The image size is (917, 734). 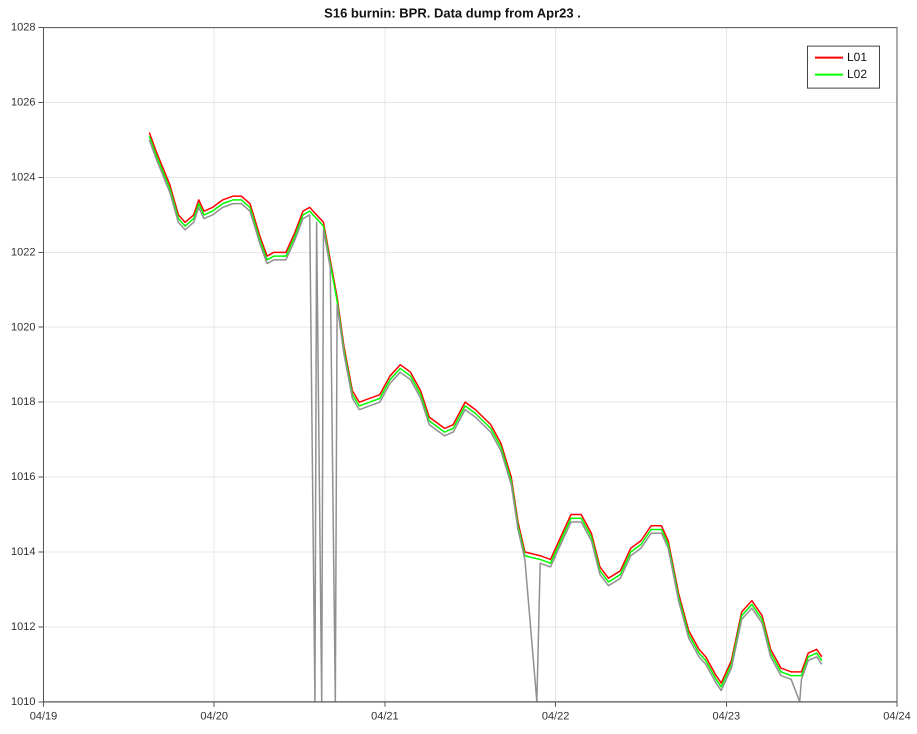 I want to click on y-tick-label: 1010, so click(x=23, y=702).